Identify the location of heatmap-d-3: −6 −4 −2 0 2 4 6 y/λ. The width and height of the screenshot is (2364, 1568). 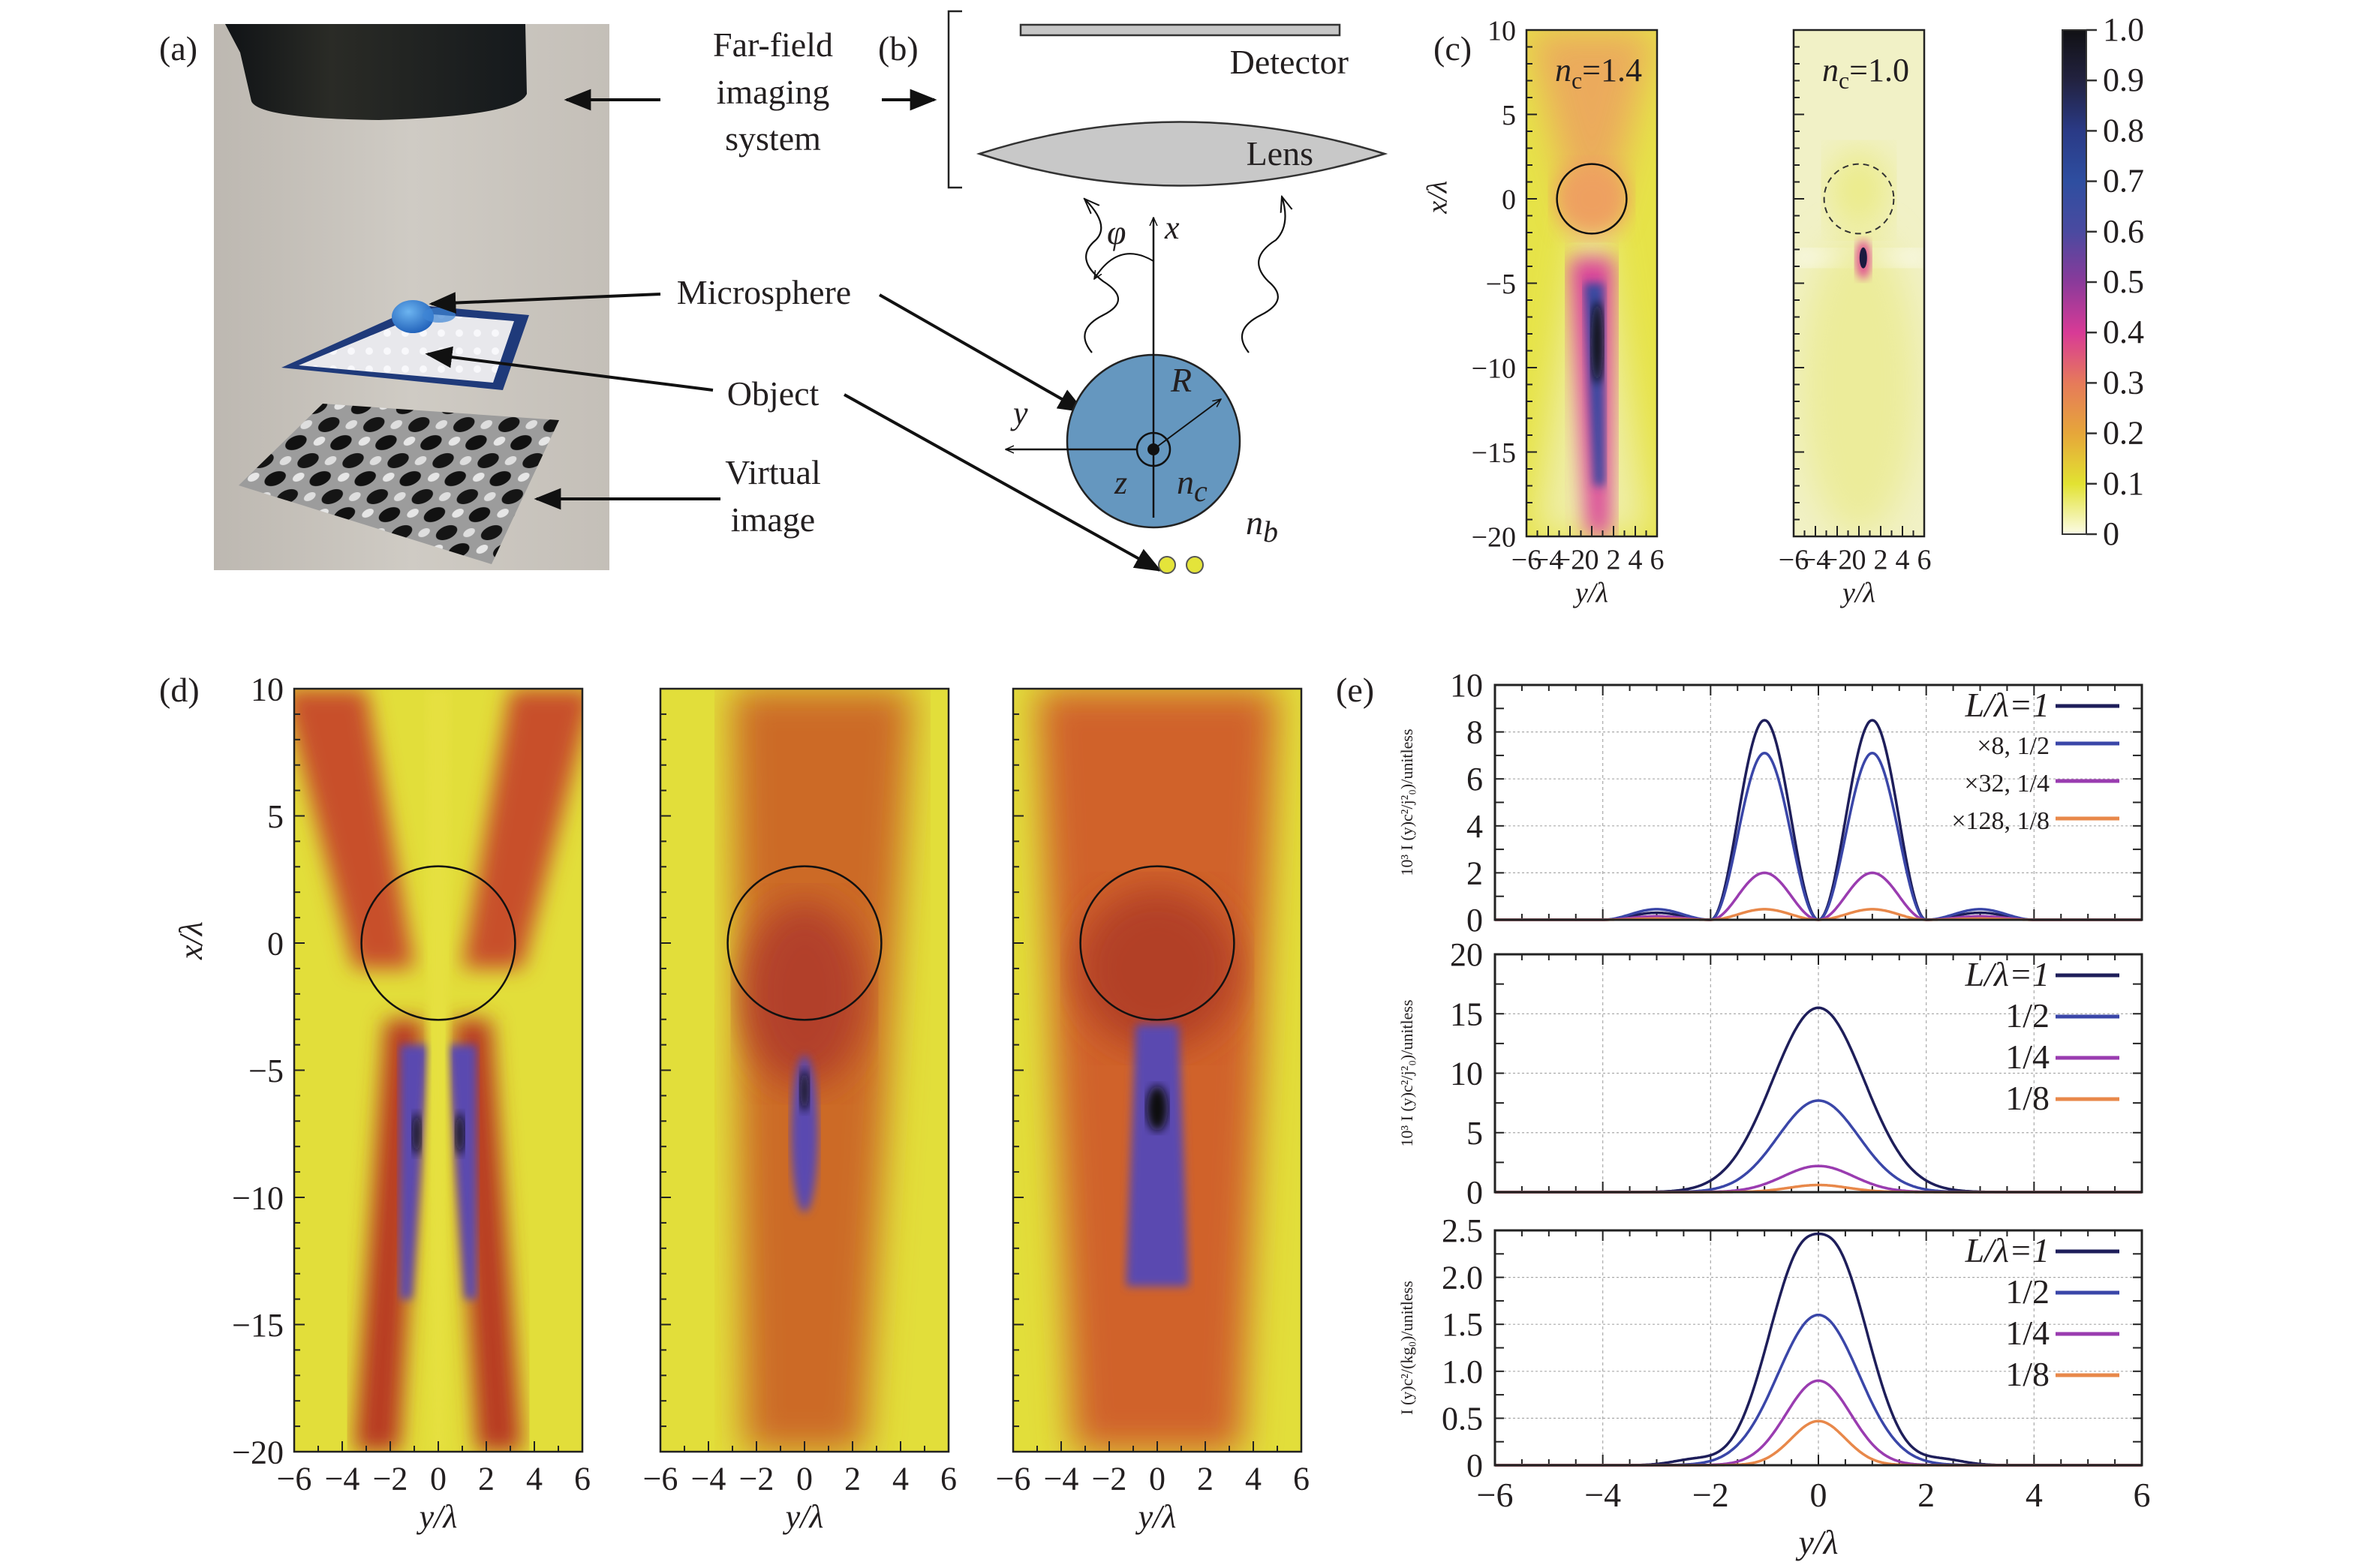
(1153, 1111).